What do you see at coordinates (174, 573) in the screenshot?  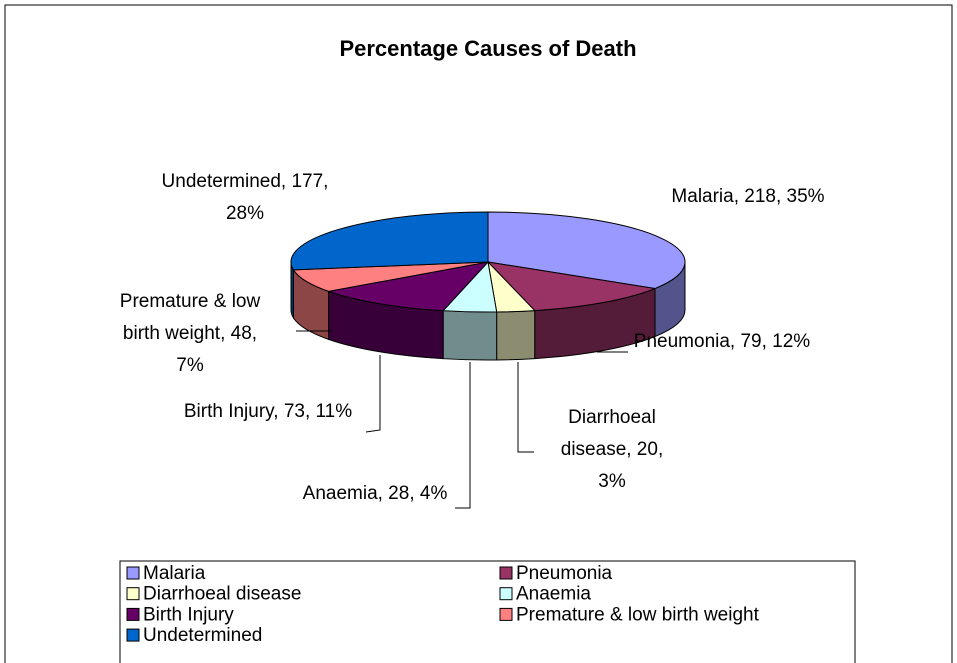 I see `legend-label: Malaria` at bounding box center [174, 573].